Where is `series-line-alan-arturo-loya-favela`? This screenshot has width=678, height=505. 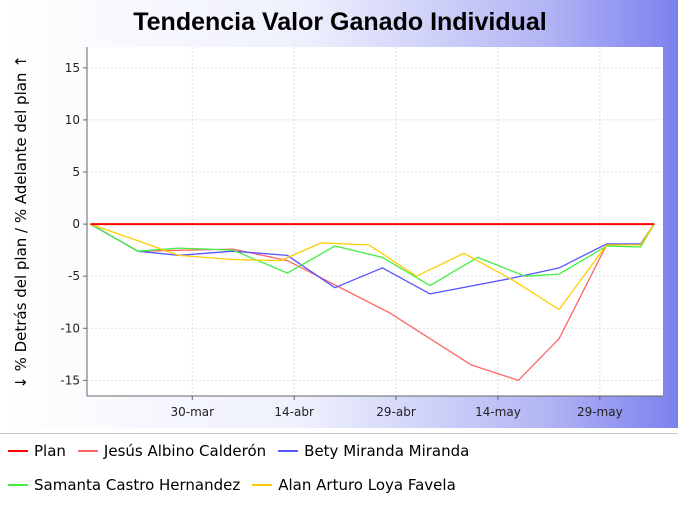
series-line-alan-arturo-loya-favela is located at coordinates (372, 267).